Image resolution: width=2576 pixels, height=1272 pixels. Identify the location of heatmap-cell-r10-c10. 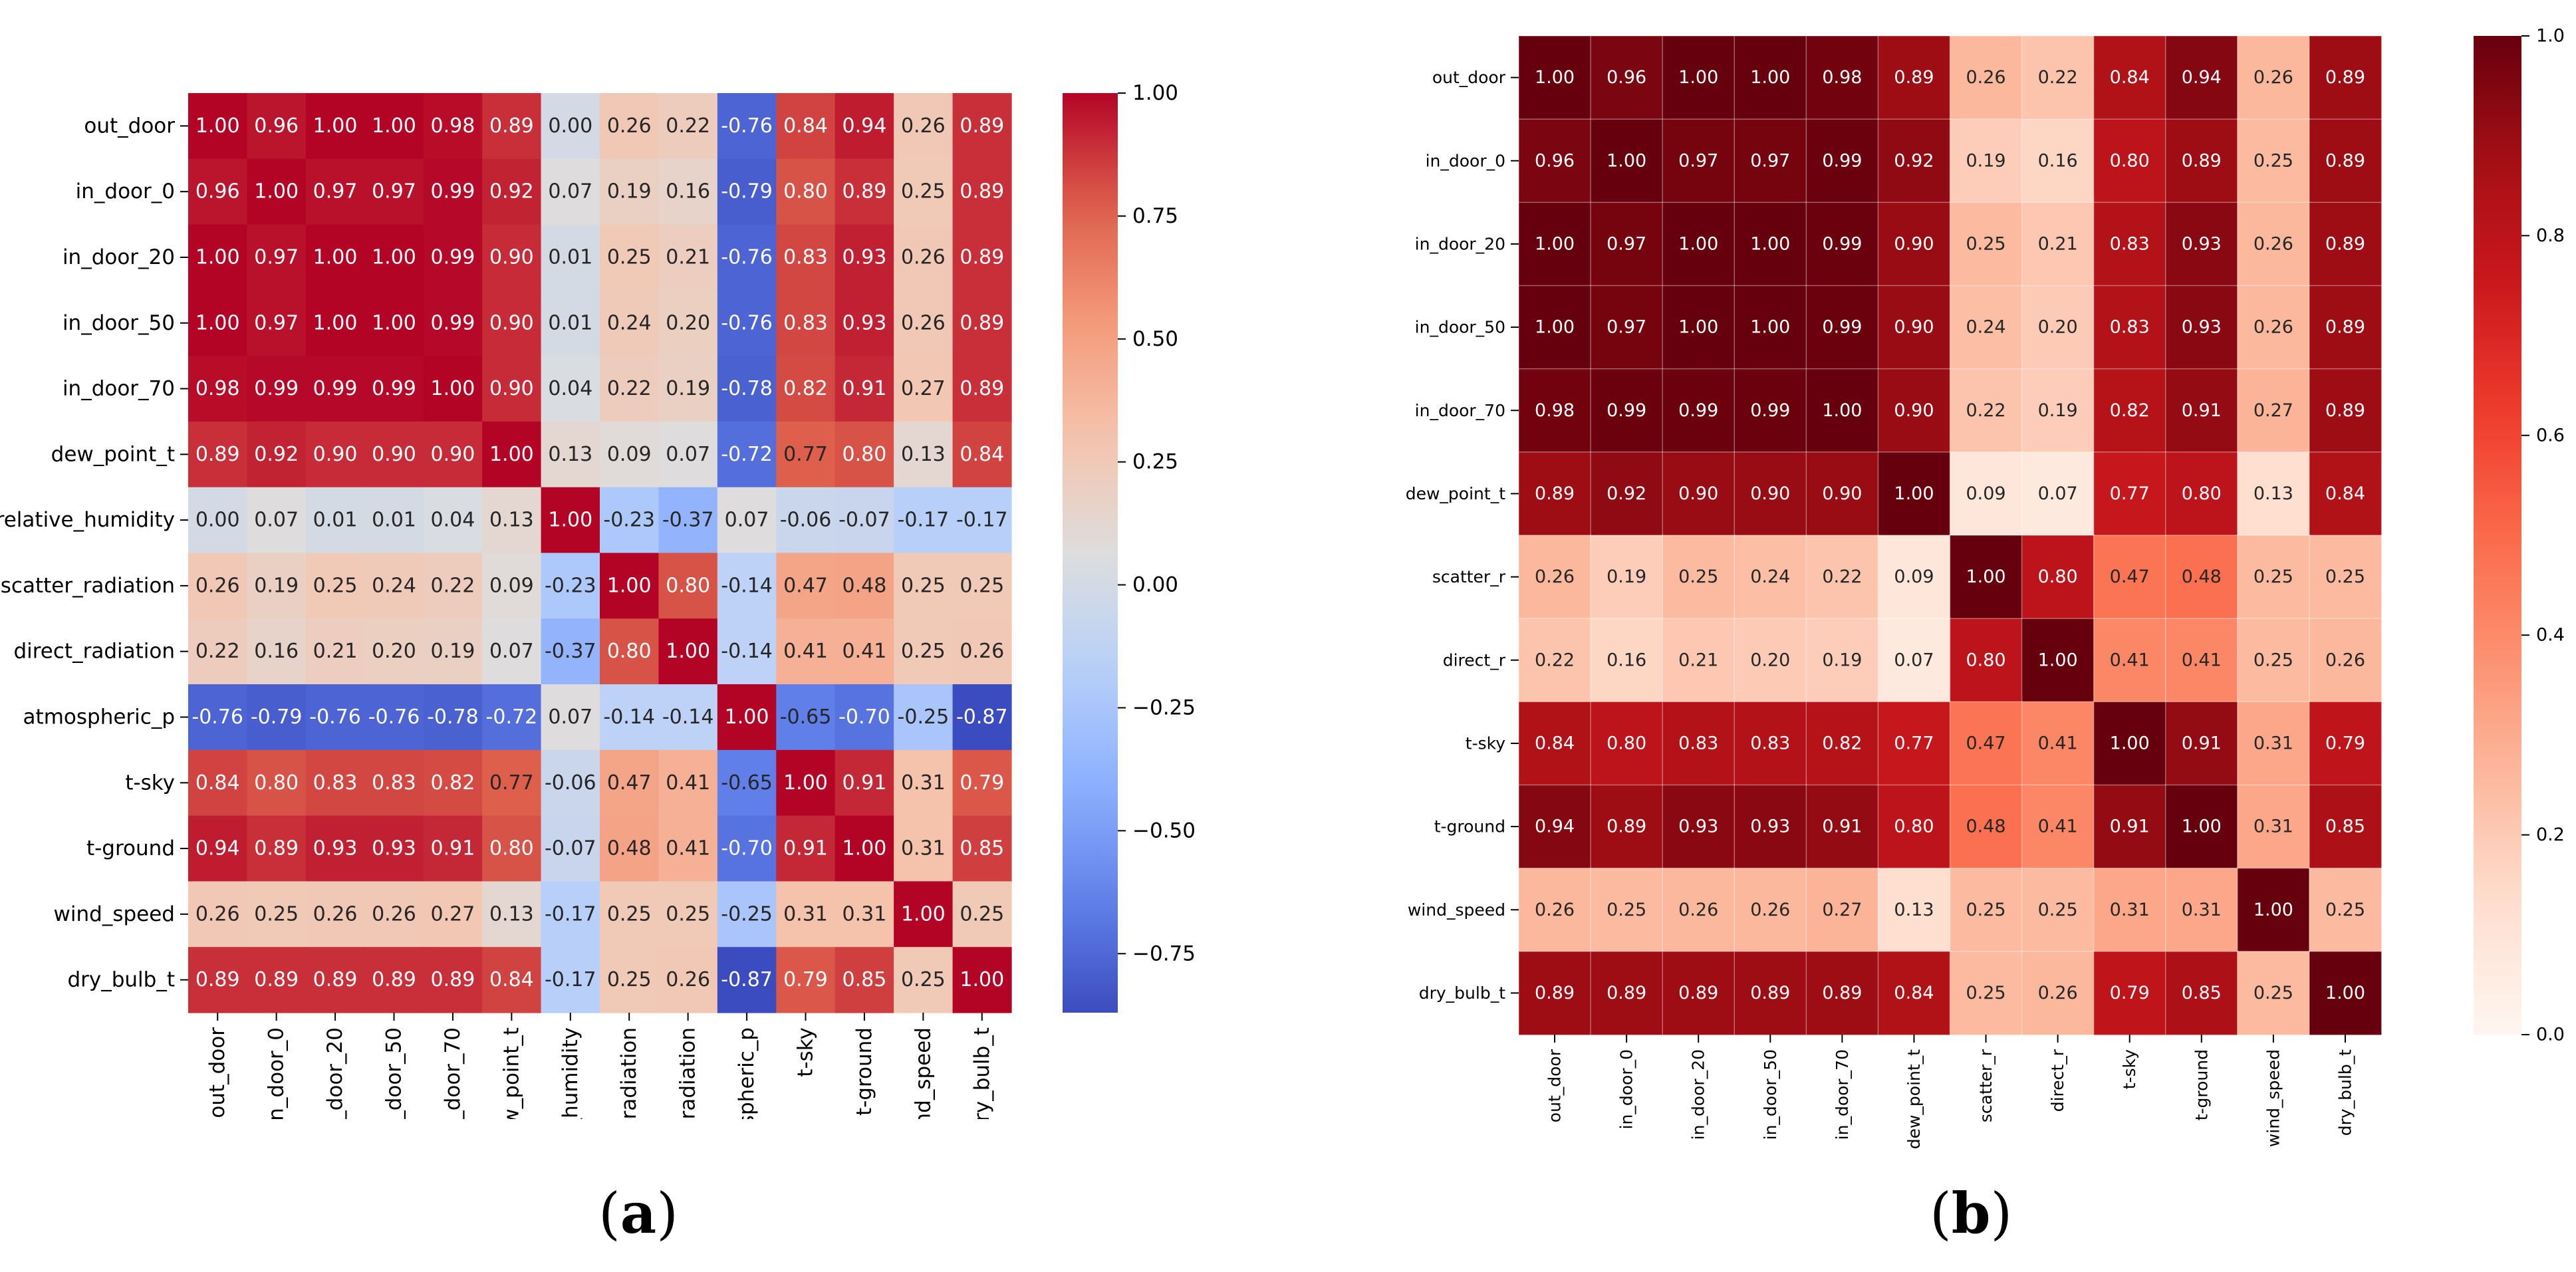
(2274, 910).